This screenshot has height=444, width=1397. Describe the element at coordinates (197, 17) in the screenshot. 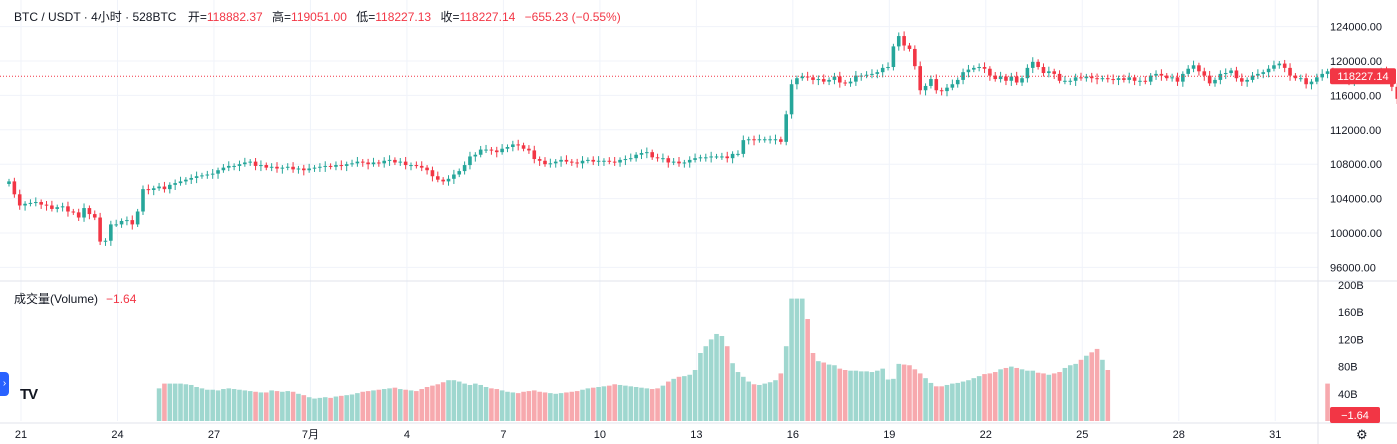

I see `open-label: 开=` at that location.